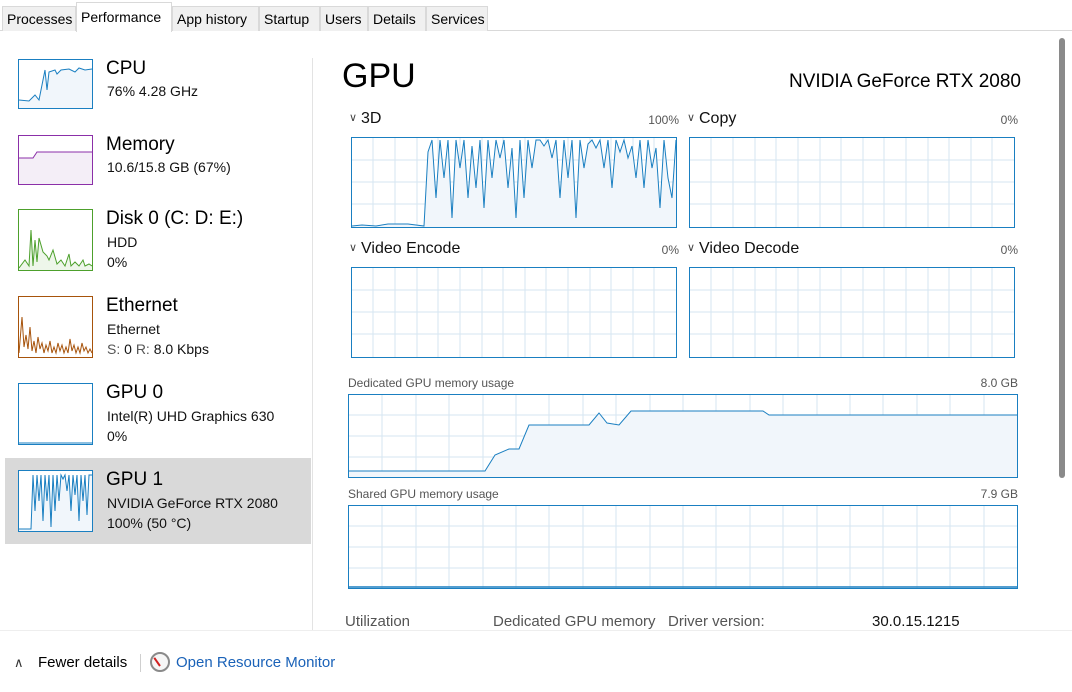  I want to click on dedicated-memory-stat-label: Dedicated GPU memory, so click(574, 621).